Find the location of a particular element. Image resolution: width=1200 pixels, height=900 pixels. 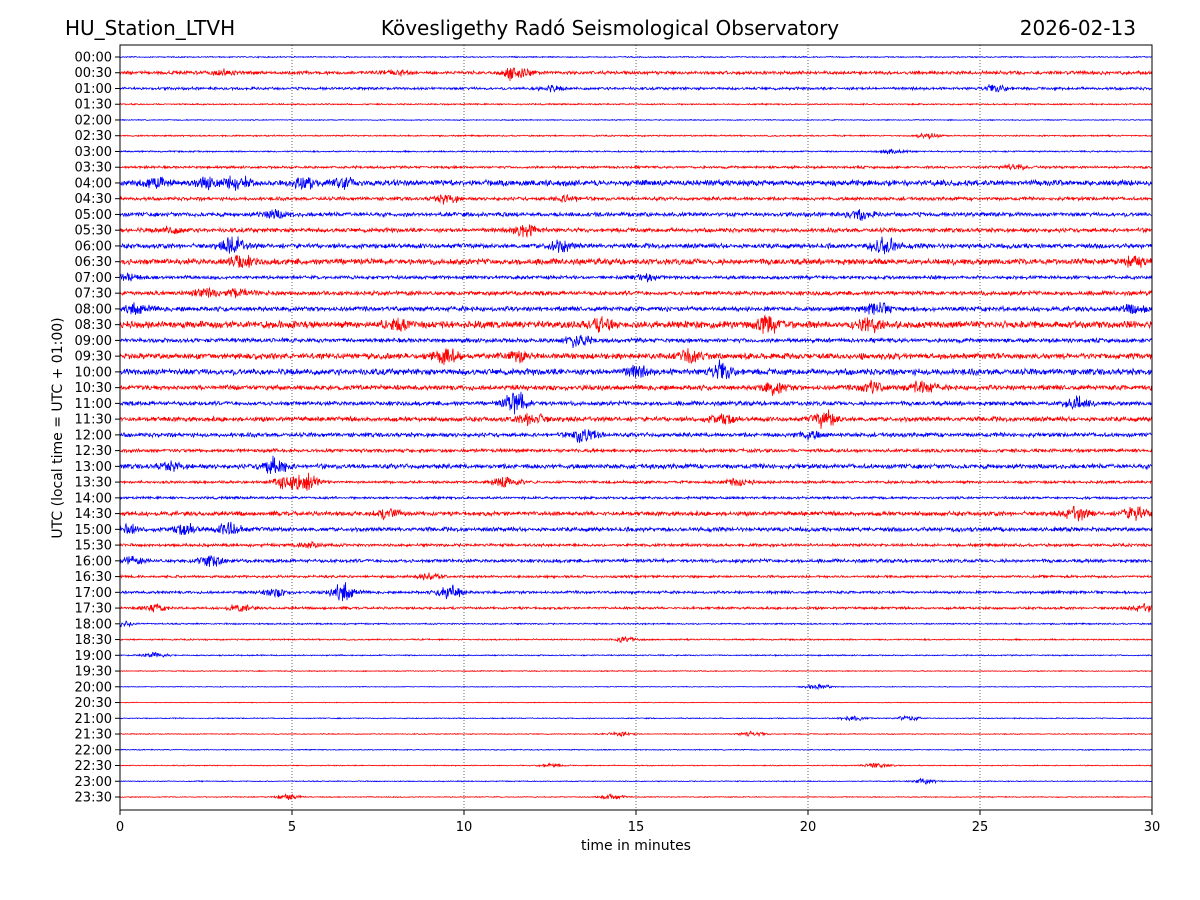

y-tick-label: 20:00 is located at coordinates (93, 687).